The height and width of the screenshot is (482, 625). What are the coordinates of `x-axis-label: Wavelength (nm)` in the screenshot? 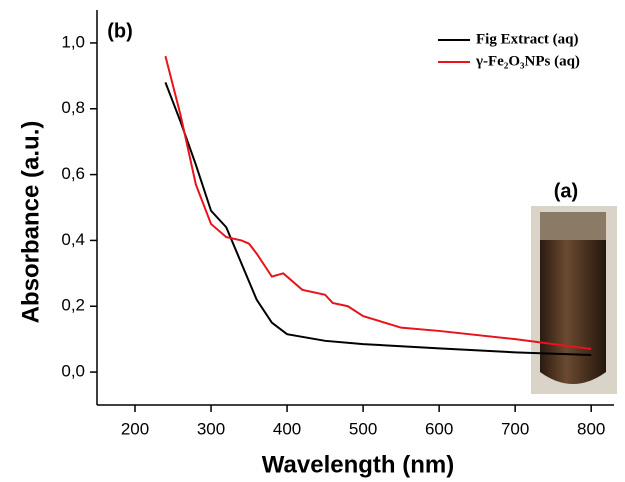 It's located at (358, 464).